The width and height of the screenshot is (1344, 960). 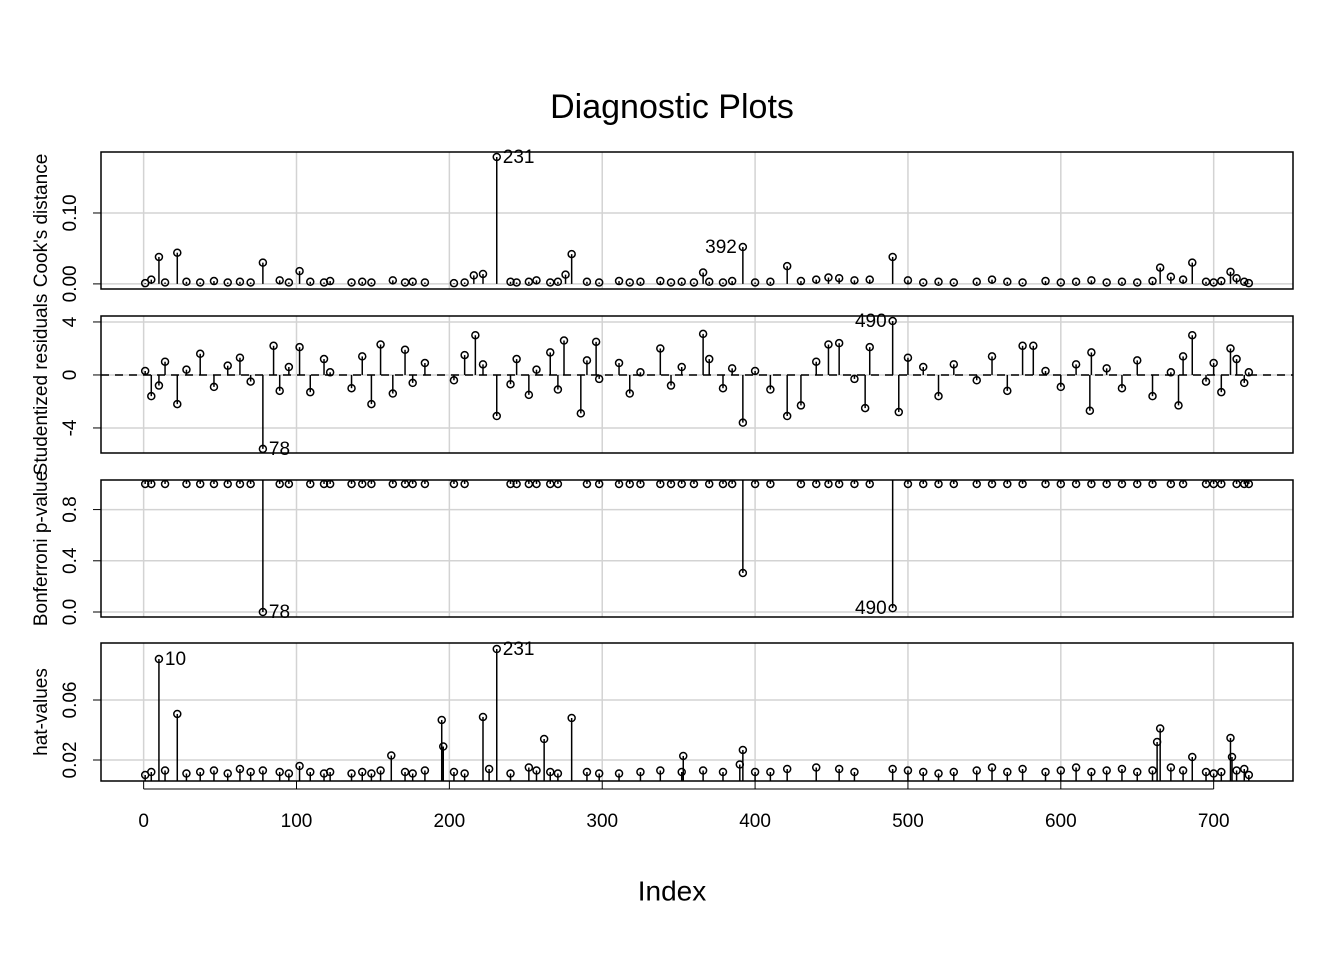 What do you see at coordinates (602, 821) in the screenshot?
I see `x-tick-label: 300` at bounding box center [602, 821].